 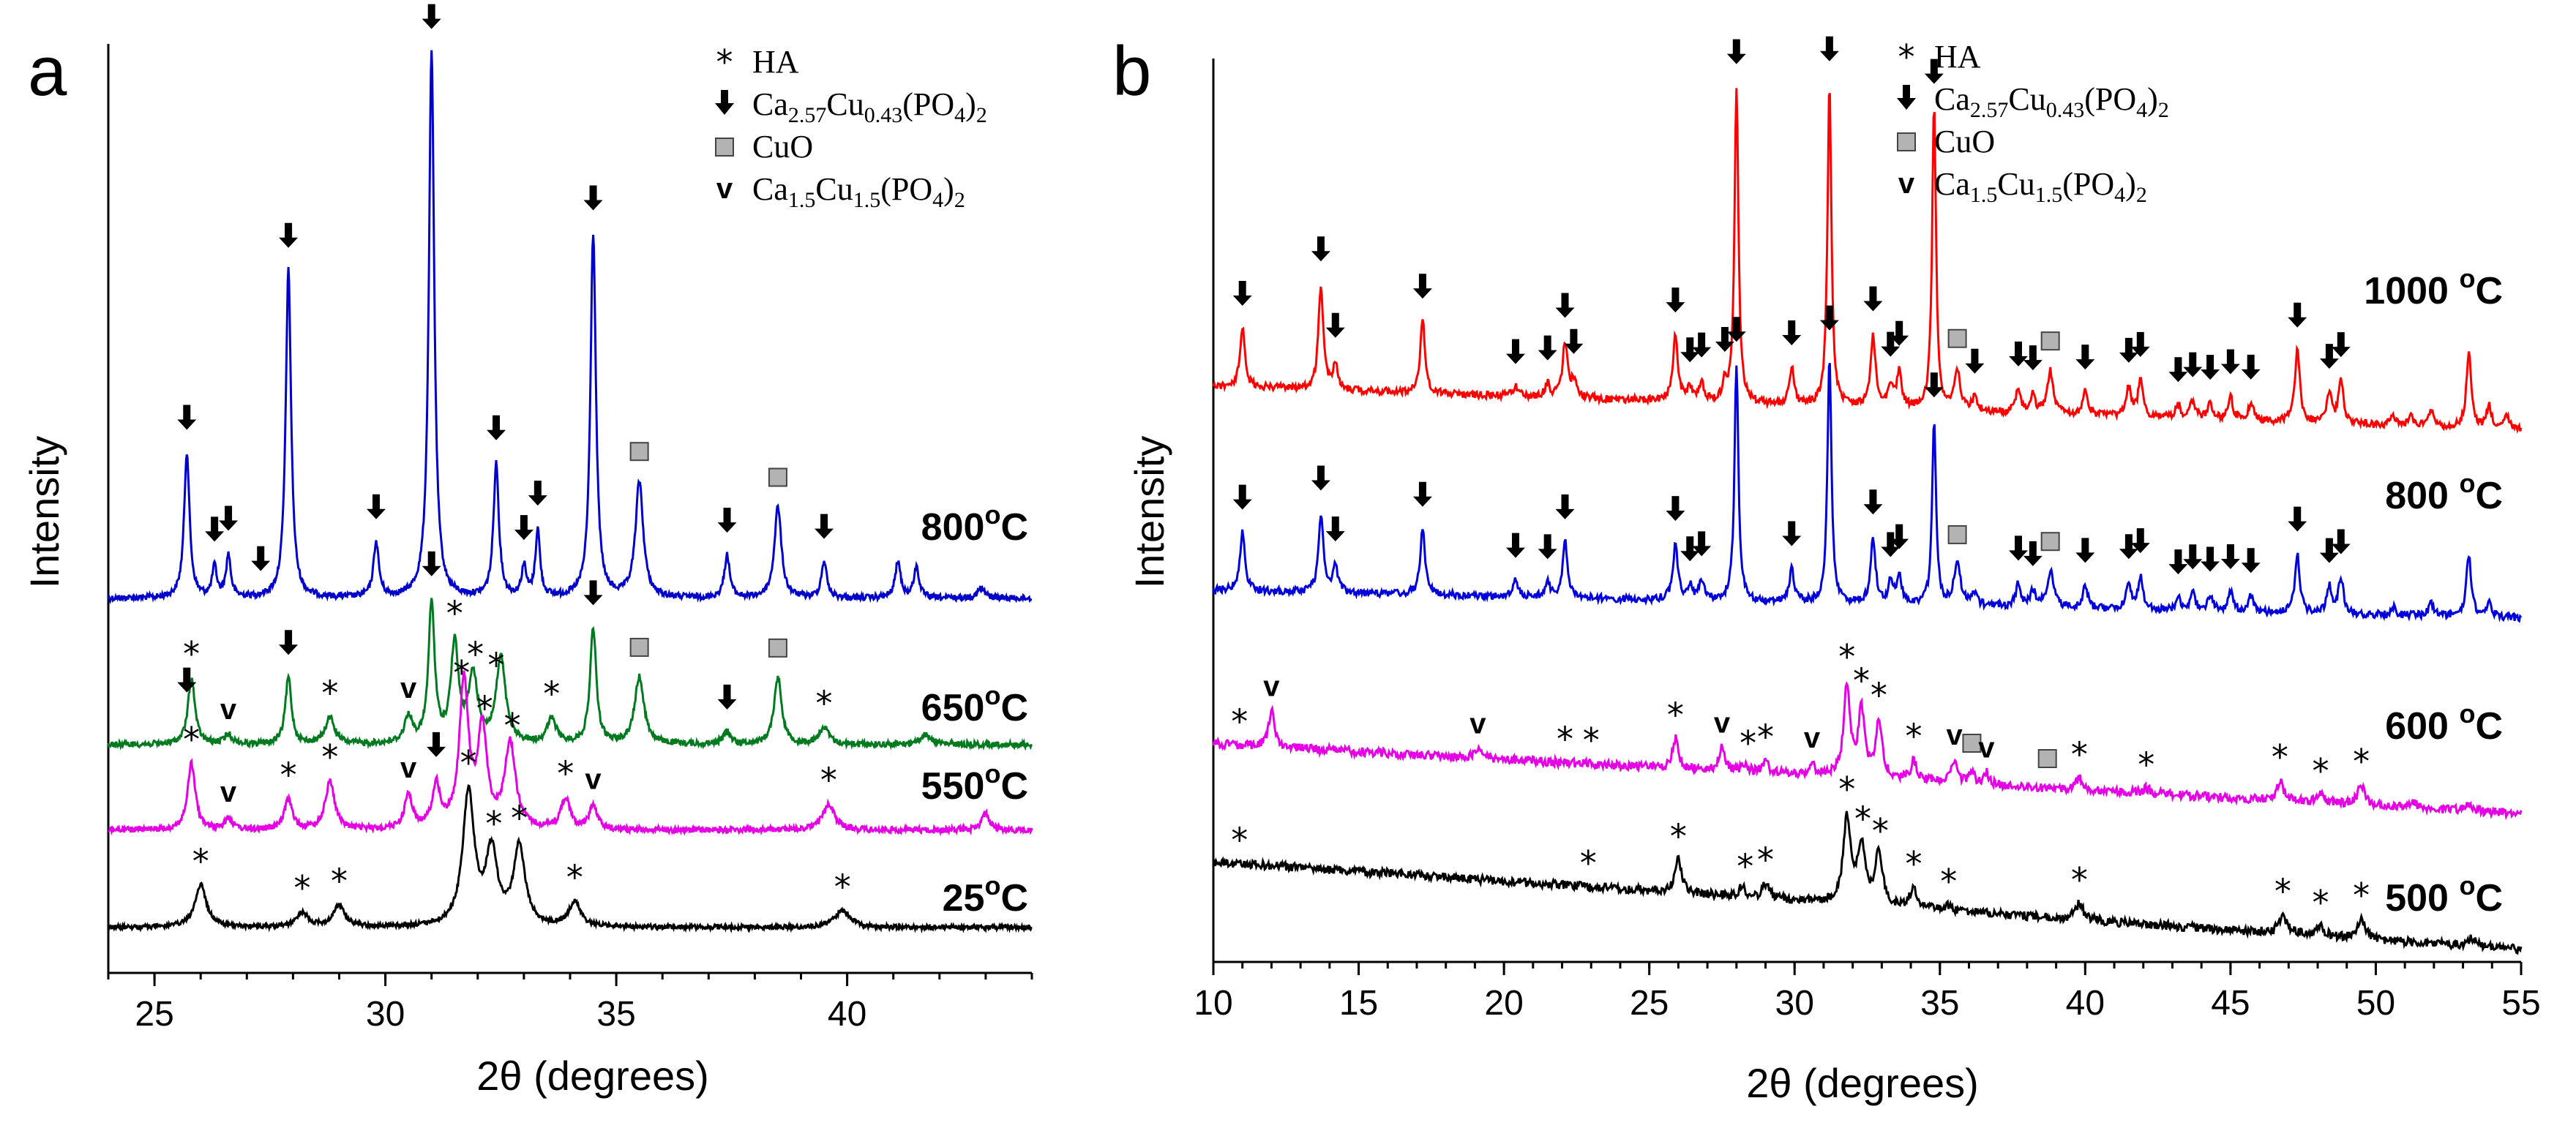 I want to click on a-temp-label-2: 650oC, so click(x=974, y=704).